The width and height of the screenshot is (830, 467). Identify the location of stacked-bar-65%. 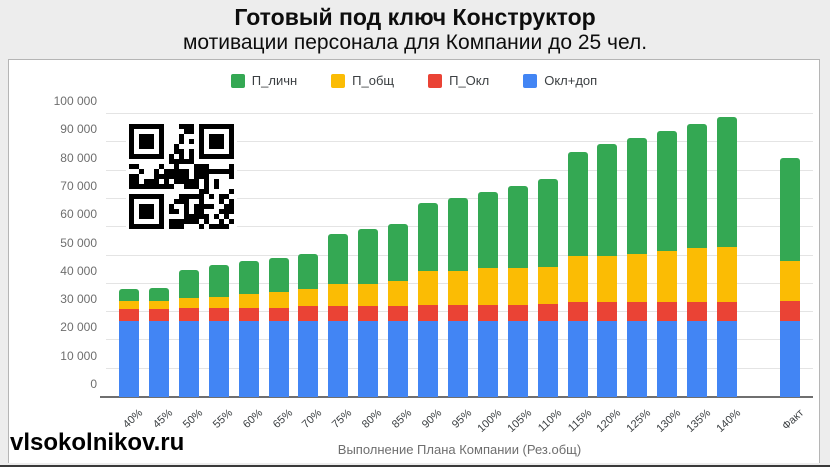
(278, 327).